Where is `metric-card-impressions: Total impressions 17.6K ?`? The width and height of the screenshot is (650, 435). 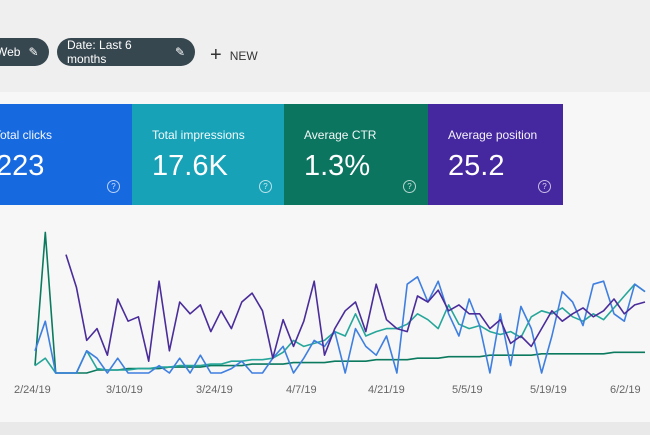
metric-card-impressions: Total impressions 17.6K ? is located at coordinates (208, 154).